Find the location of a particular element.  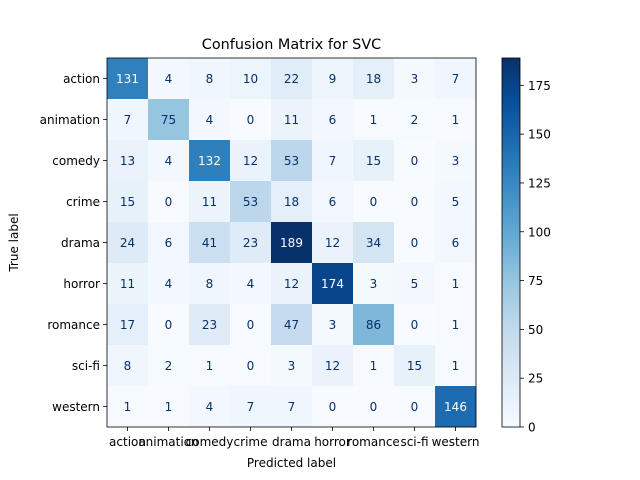

x-axis-label: Predicted label is located at coordinates (291, 463).